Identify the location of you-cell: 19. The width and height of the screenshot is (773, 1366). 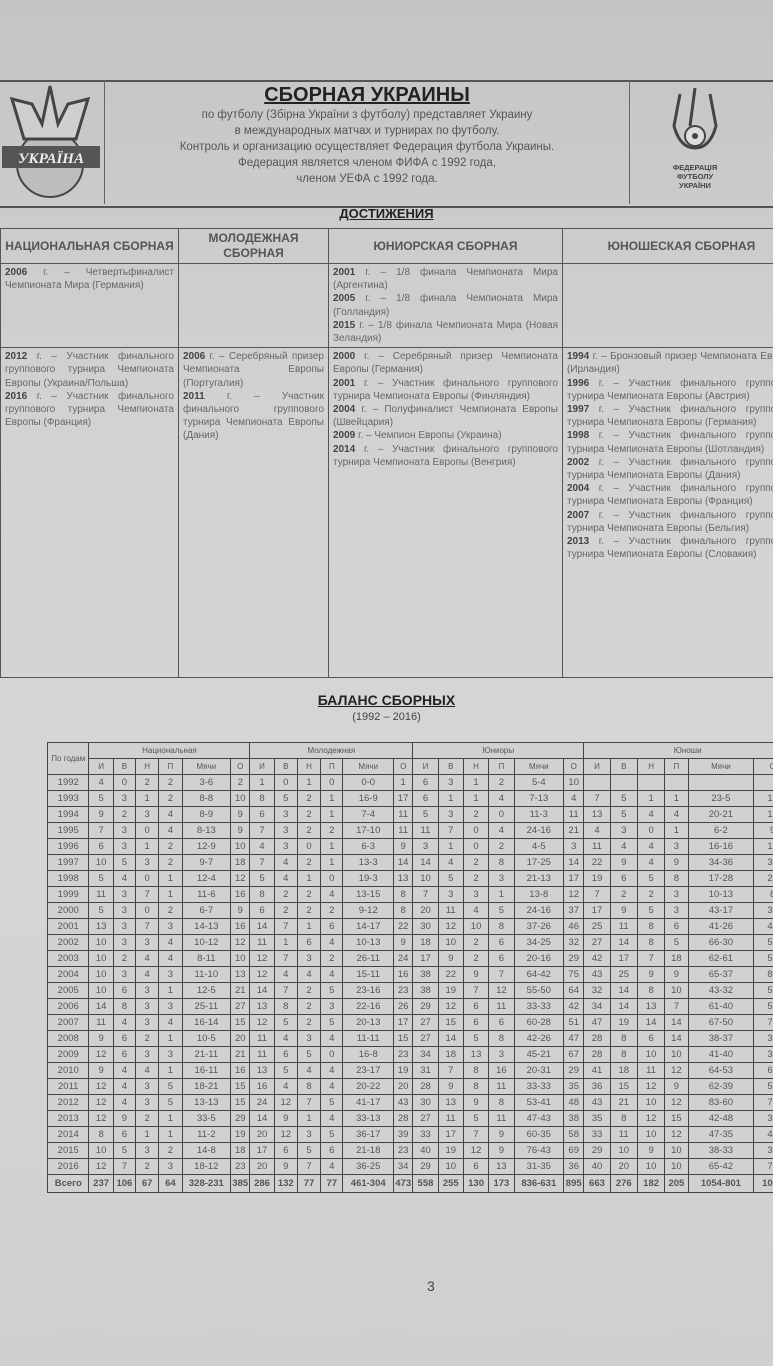
(597, 878).